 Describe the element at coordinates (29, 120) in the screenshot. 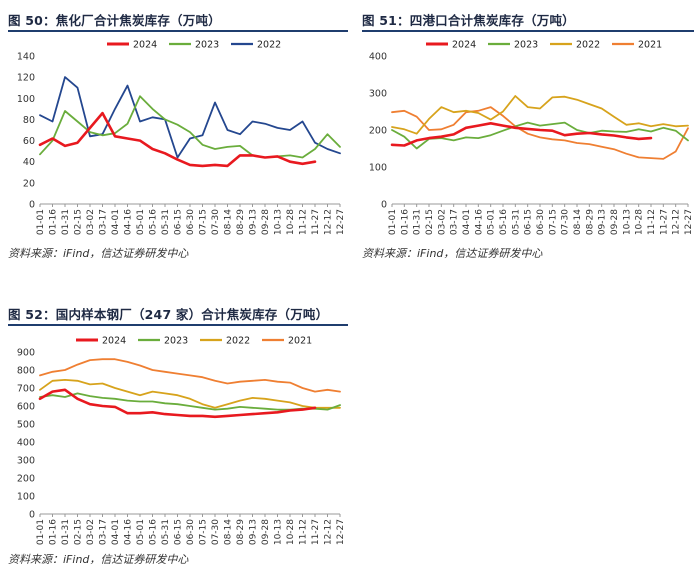

I see `y-tick-label: 80` at that location.